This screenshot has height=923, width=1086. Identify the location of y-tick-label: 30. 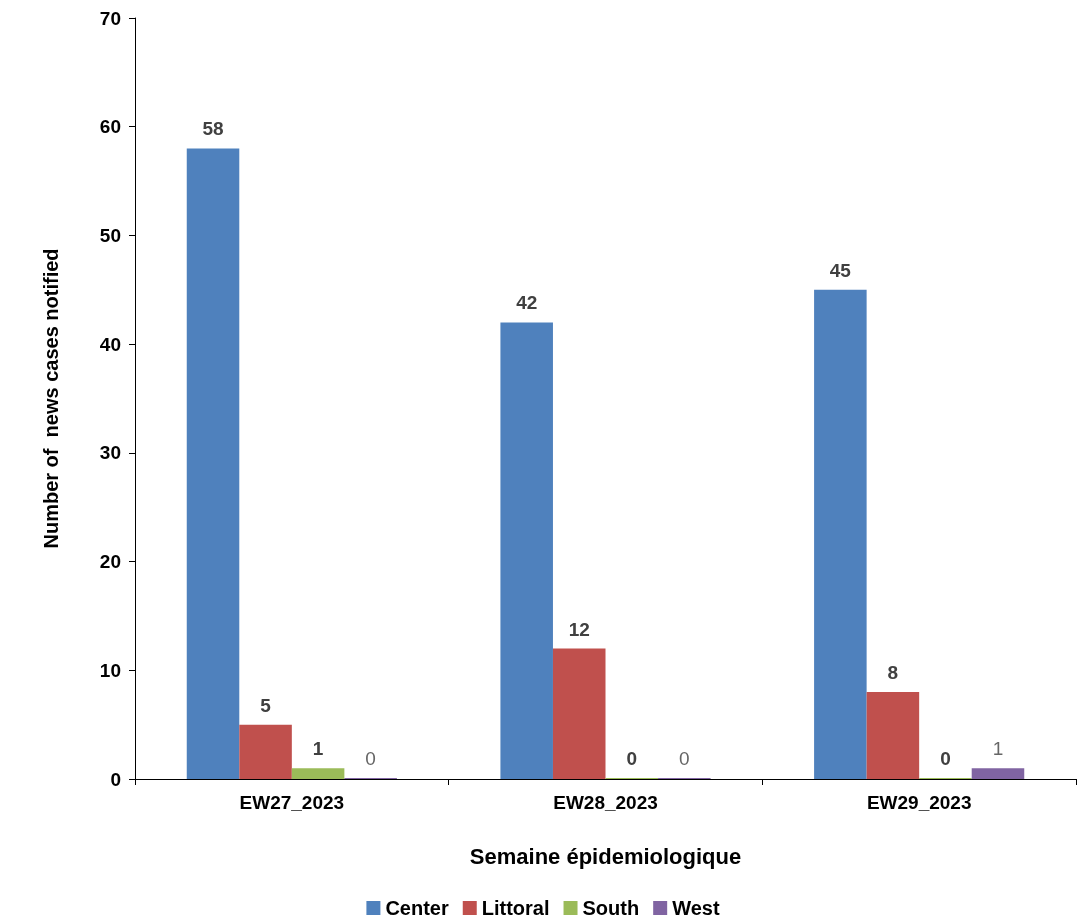
(110, 453).